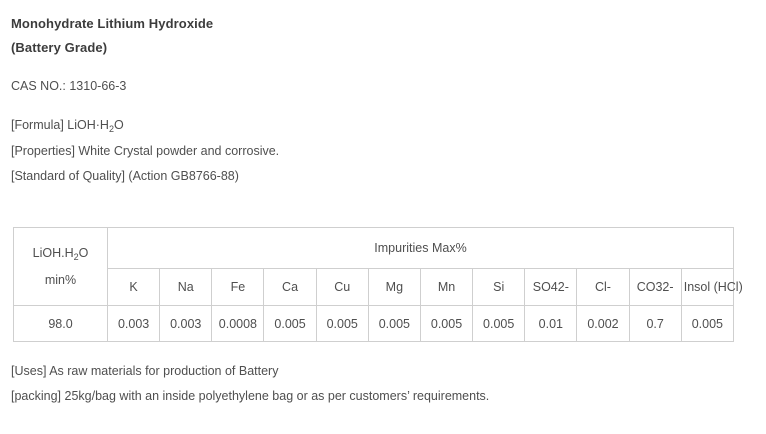  I want to click on column-header-mg: Mg, so click(394, 287).